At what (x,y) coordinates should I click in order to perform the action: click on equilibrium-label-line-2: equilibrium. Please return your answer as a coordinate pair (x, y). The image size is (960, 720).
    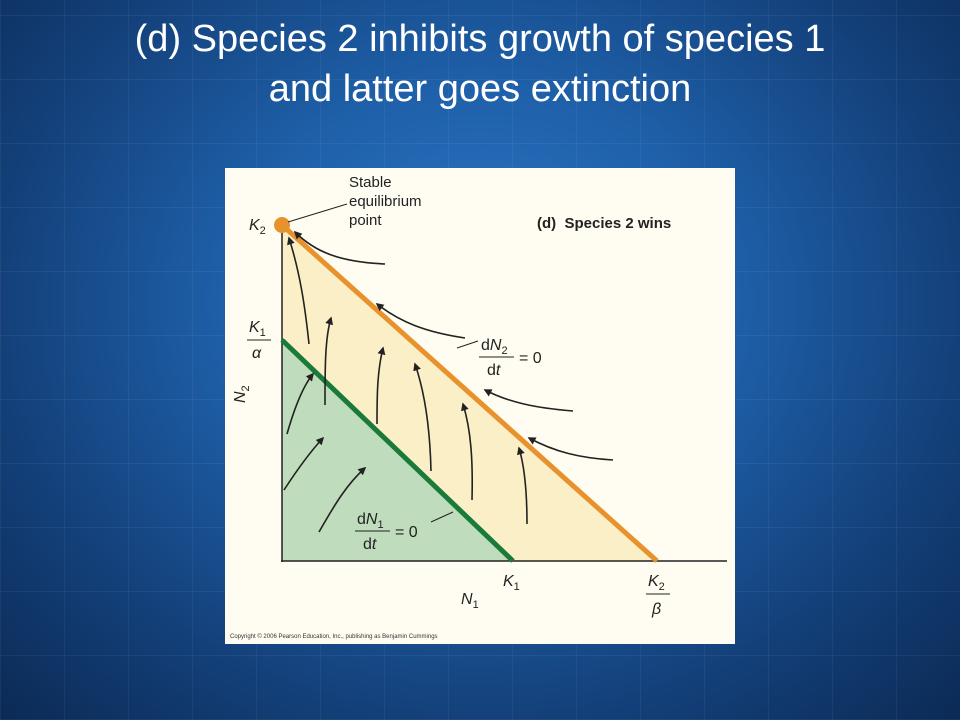
    Looking at the image, I should click on (385, 201).